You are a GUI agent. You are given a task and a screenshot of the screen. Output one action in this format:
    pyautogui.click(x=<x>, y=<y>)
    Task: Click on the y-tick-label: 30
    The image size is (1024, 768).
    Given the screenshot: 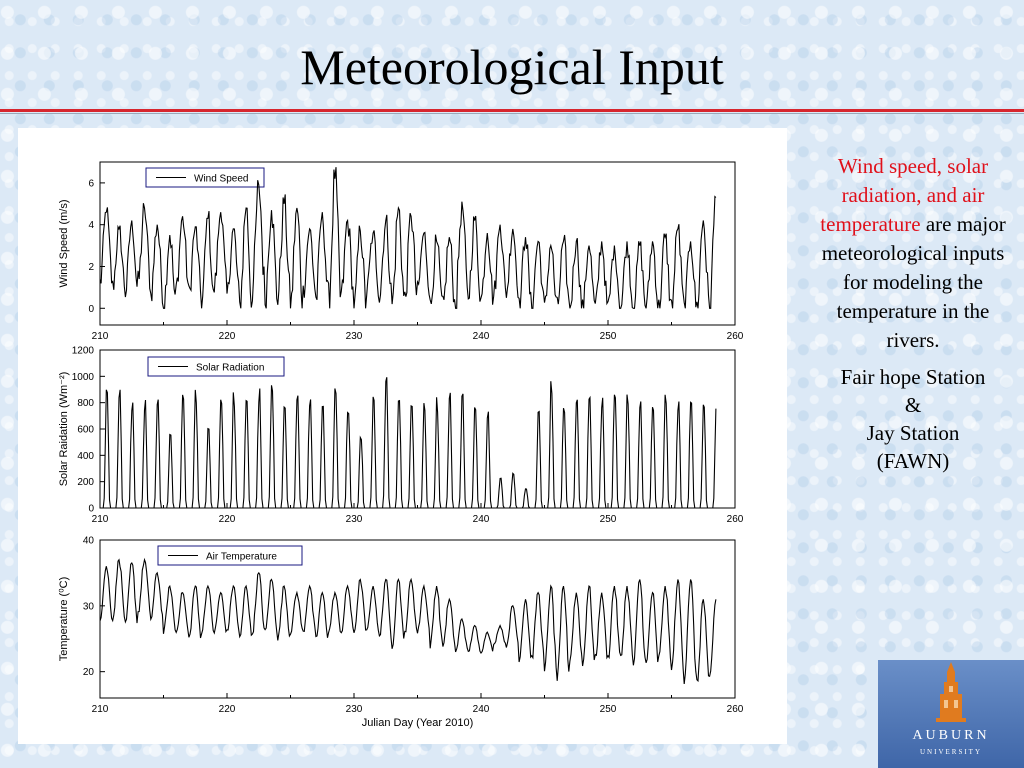 What is the action you would take?
    pyautogui.click(x=89, y=606)
    